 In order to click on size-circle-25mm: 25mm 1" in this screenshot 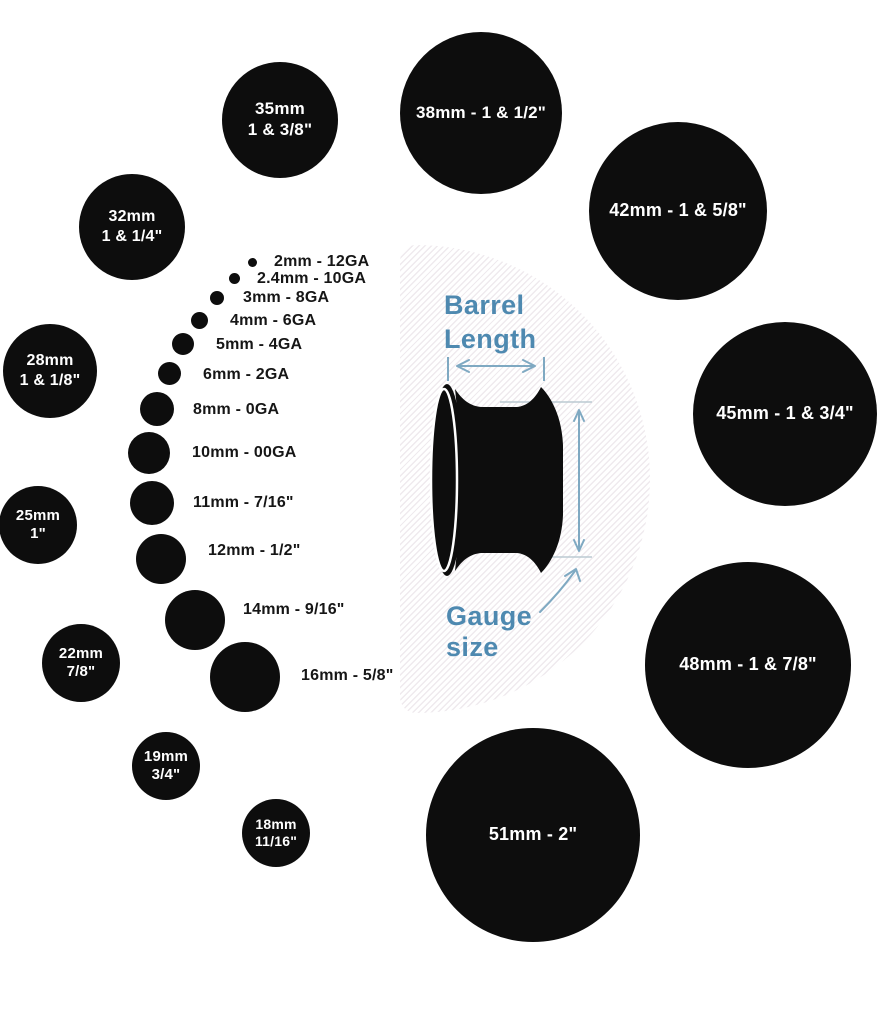, I will do `click(38, 525)`.